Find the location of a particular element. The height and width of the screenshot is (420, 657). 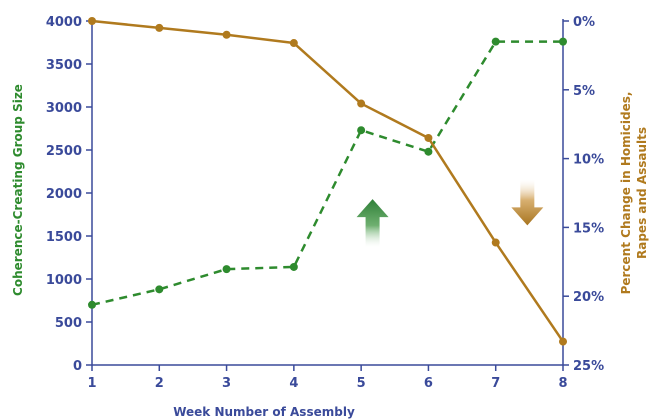

y-right-tick-label: 0% is located at coordinates (584, 22).